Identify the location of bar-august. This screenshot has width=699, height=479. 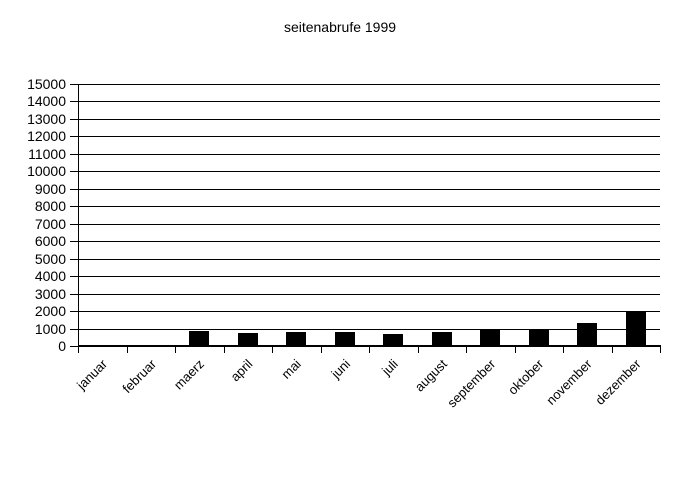
(441, 339).